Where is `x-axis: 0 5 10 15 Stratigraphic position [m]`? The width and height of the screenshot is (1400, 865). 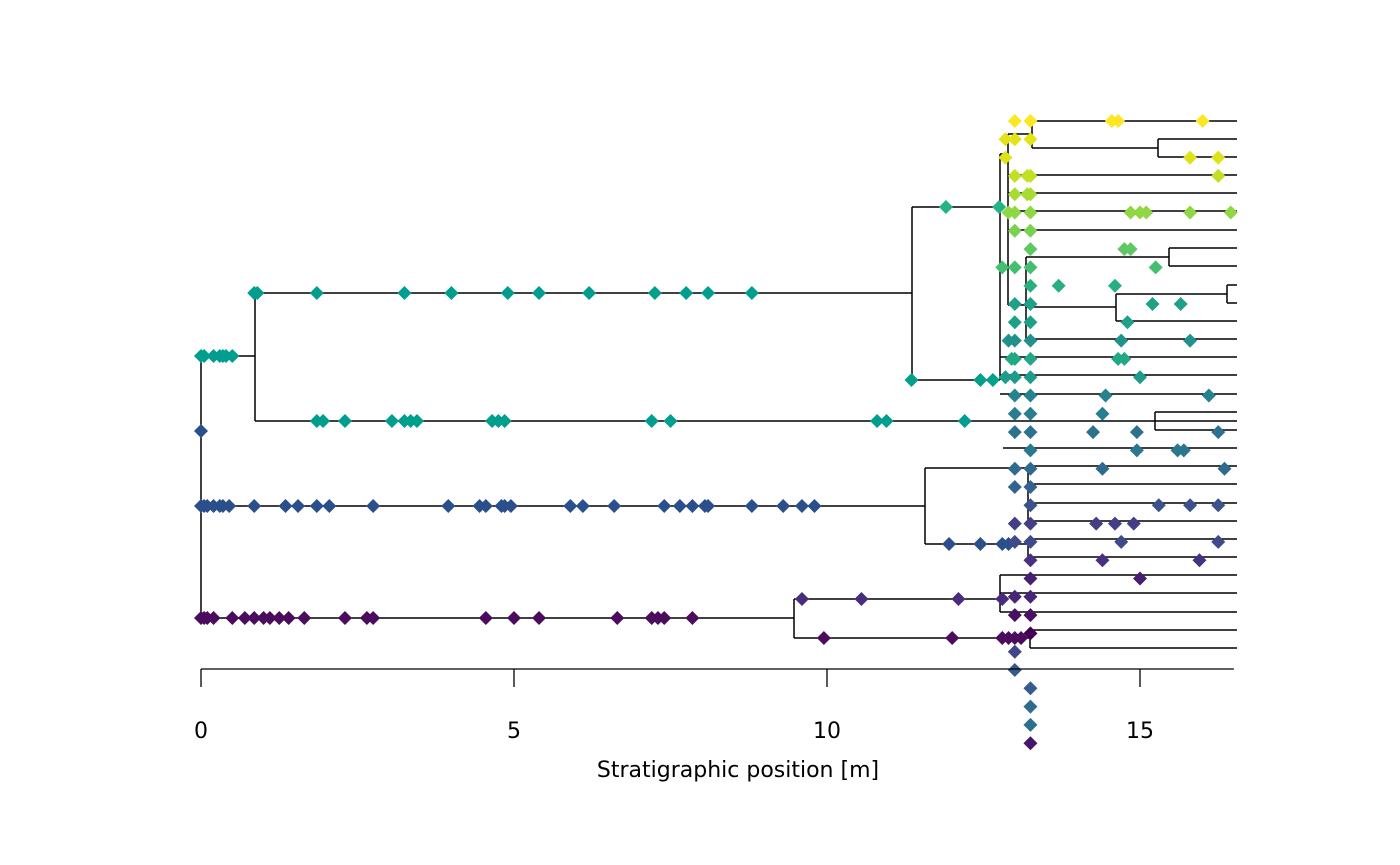
x-axis: 0 5 10 15 Stratigraphic position [m] is located at coordinates (714, 725).